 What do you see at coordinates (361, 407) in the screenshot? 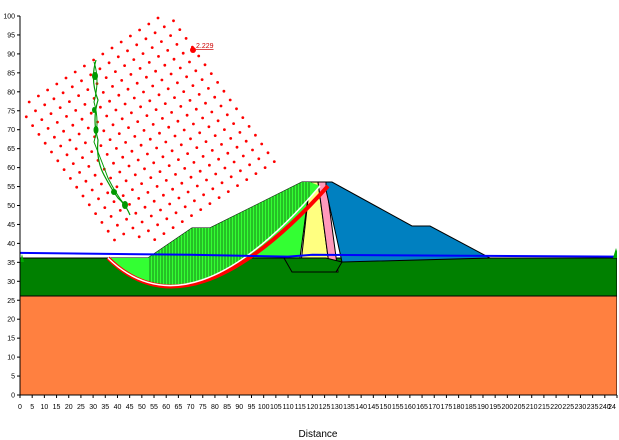
I see `x-tick-label: 140` at bounding box center [361, 407].